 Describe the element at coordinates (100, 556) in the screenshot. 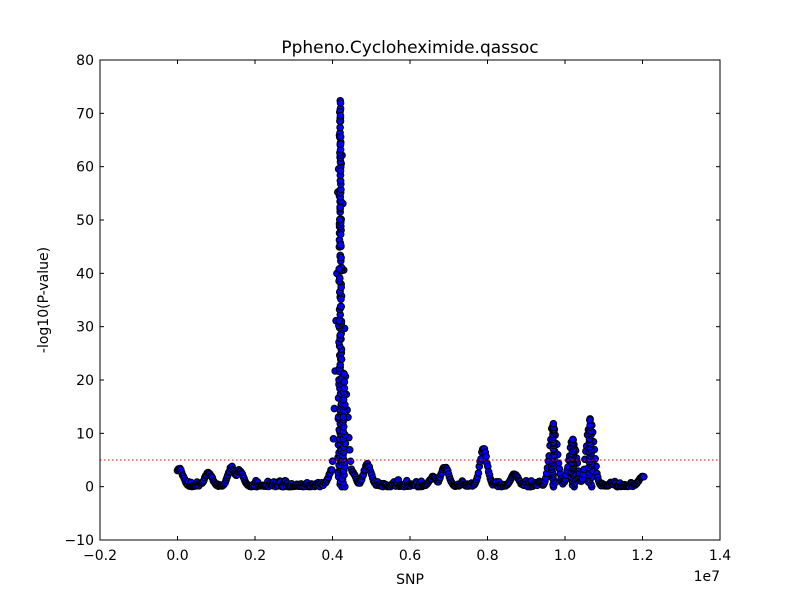

I see `x-tick-label: −0.2` at that location.